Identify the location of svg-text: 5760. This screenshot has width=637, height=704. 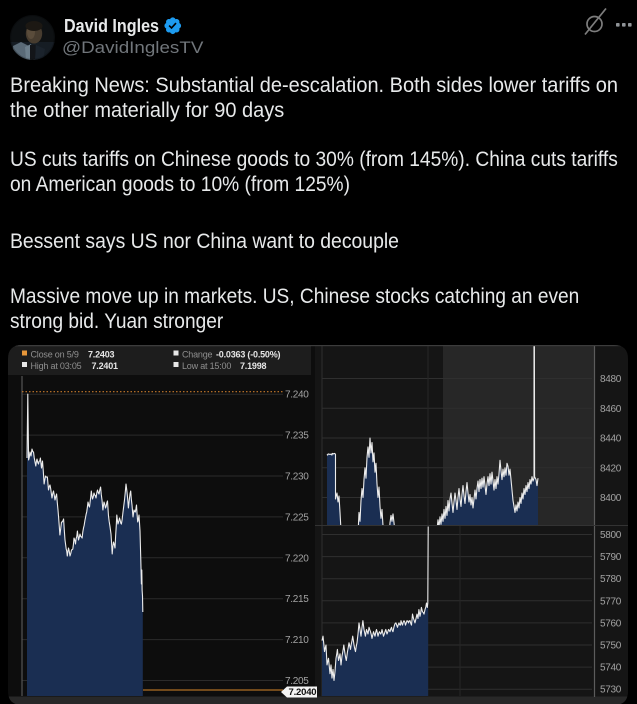
(611, 623).